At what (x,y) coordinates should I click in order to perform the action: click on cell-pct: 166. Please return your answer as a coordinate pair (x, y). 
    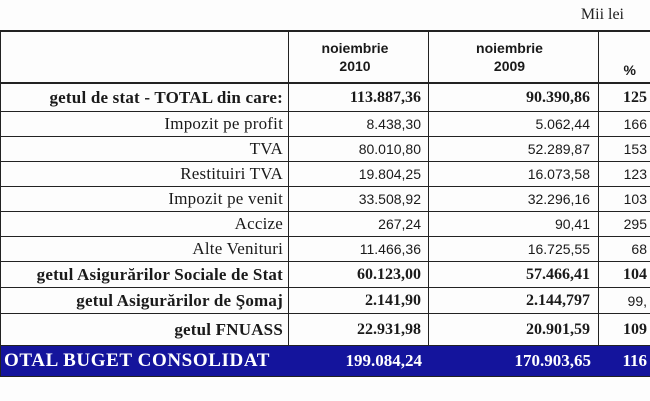
    Looking at the image, I should click on (635, 124).